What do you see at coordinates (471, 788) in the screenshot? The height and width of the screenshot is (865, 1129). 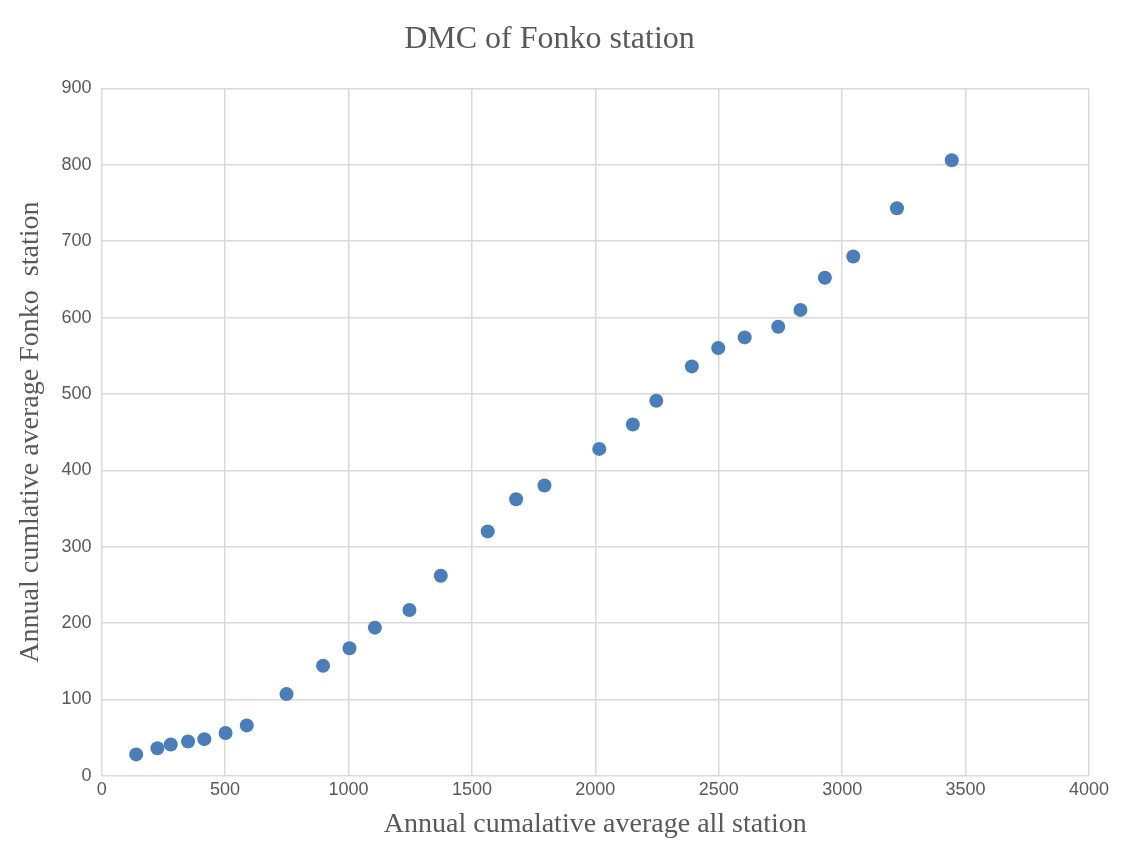 I see `x-tick-label: 1500` at bounding box center [471, 788].